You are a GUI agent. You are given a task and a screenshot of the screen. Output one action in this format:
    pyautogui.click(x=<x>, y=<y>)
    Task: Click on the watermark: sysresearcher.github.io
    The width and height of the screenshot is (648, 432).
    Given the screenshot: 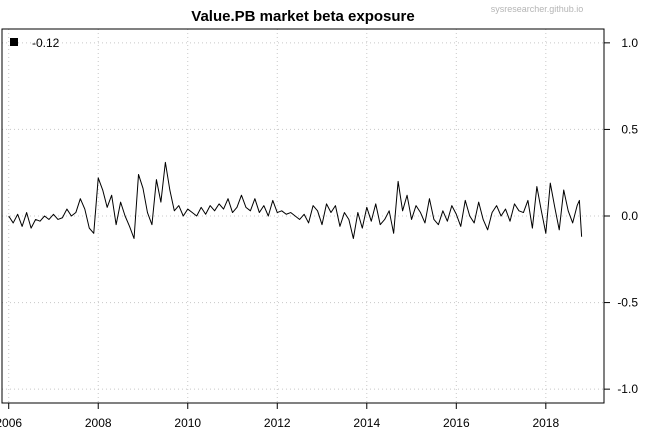 What is the action you would take?
    pyautogui.click(x=537, y=9)
    